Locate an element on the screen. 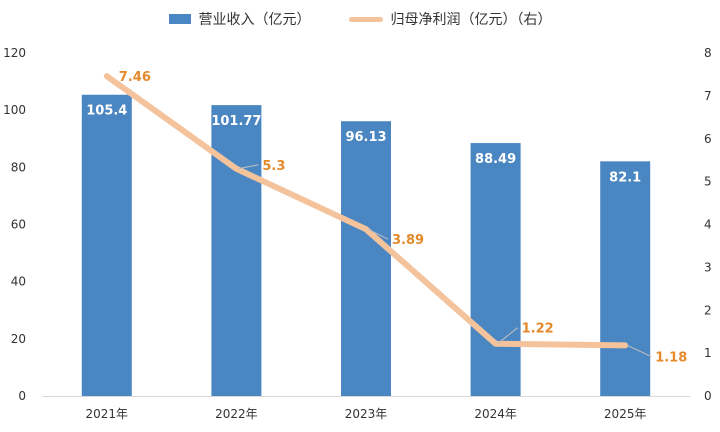 This screenshot has height=432, width=720. net-profit-label: 7.46 is located at coordinates (135, 77).